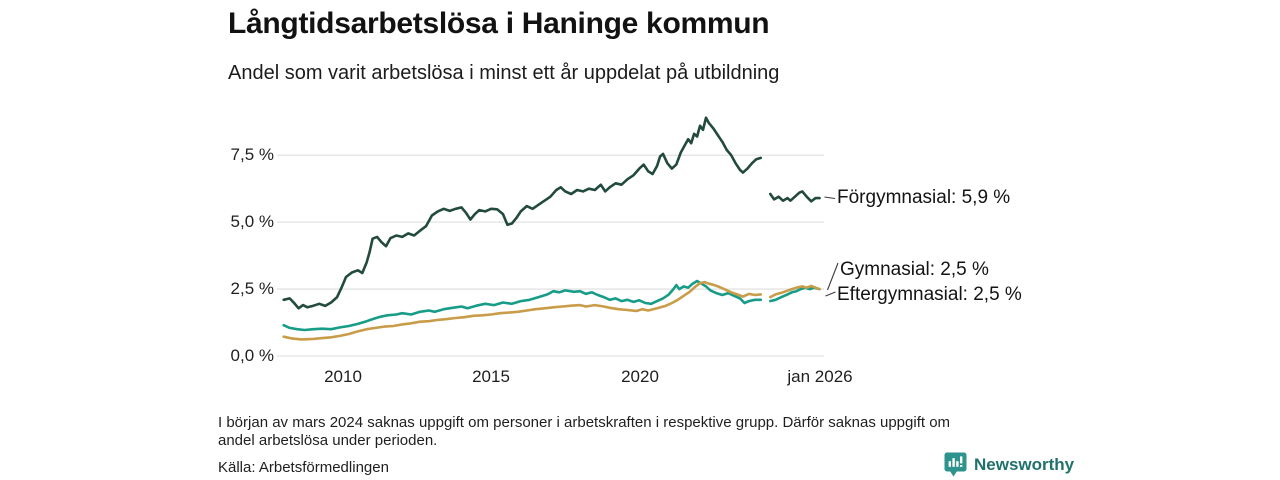 The height and width of the screenshot is (480, 1280). Describe the element at coordinates (343, 376) in the screenshot. I see `x-tick-2010: 2010` at that location.